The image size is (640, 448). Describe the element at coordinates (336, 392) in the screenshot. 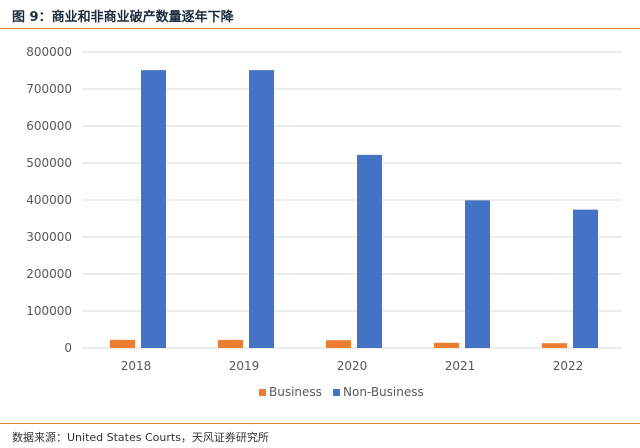

I see `legend-swatch-non-business` at that location.